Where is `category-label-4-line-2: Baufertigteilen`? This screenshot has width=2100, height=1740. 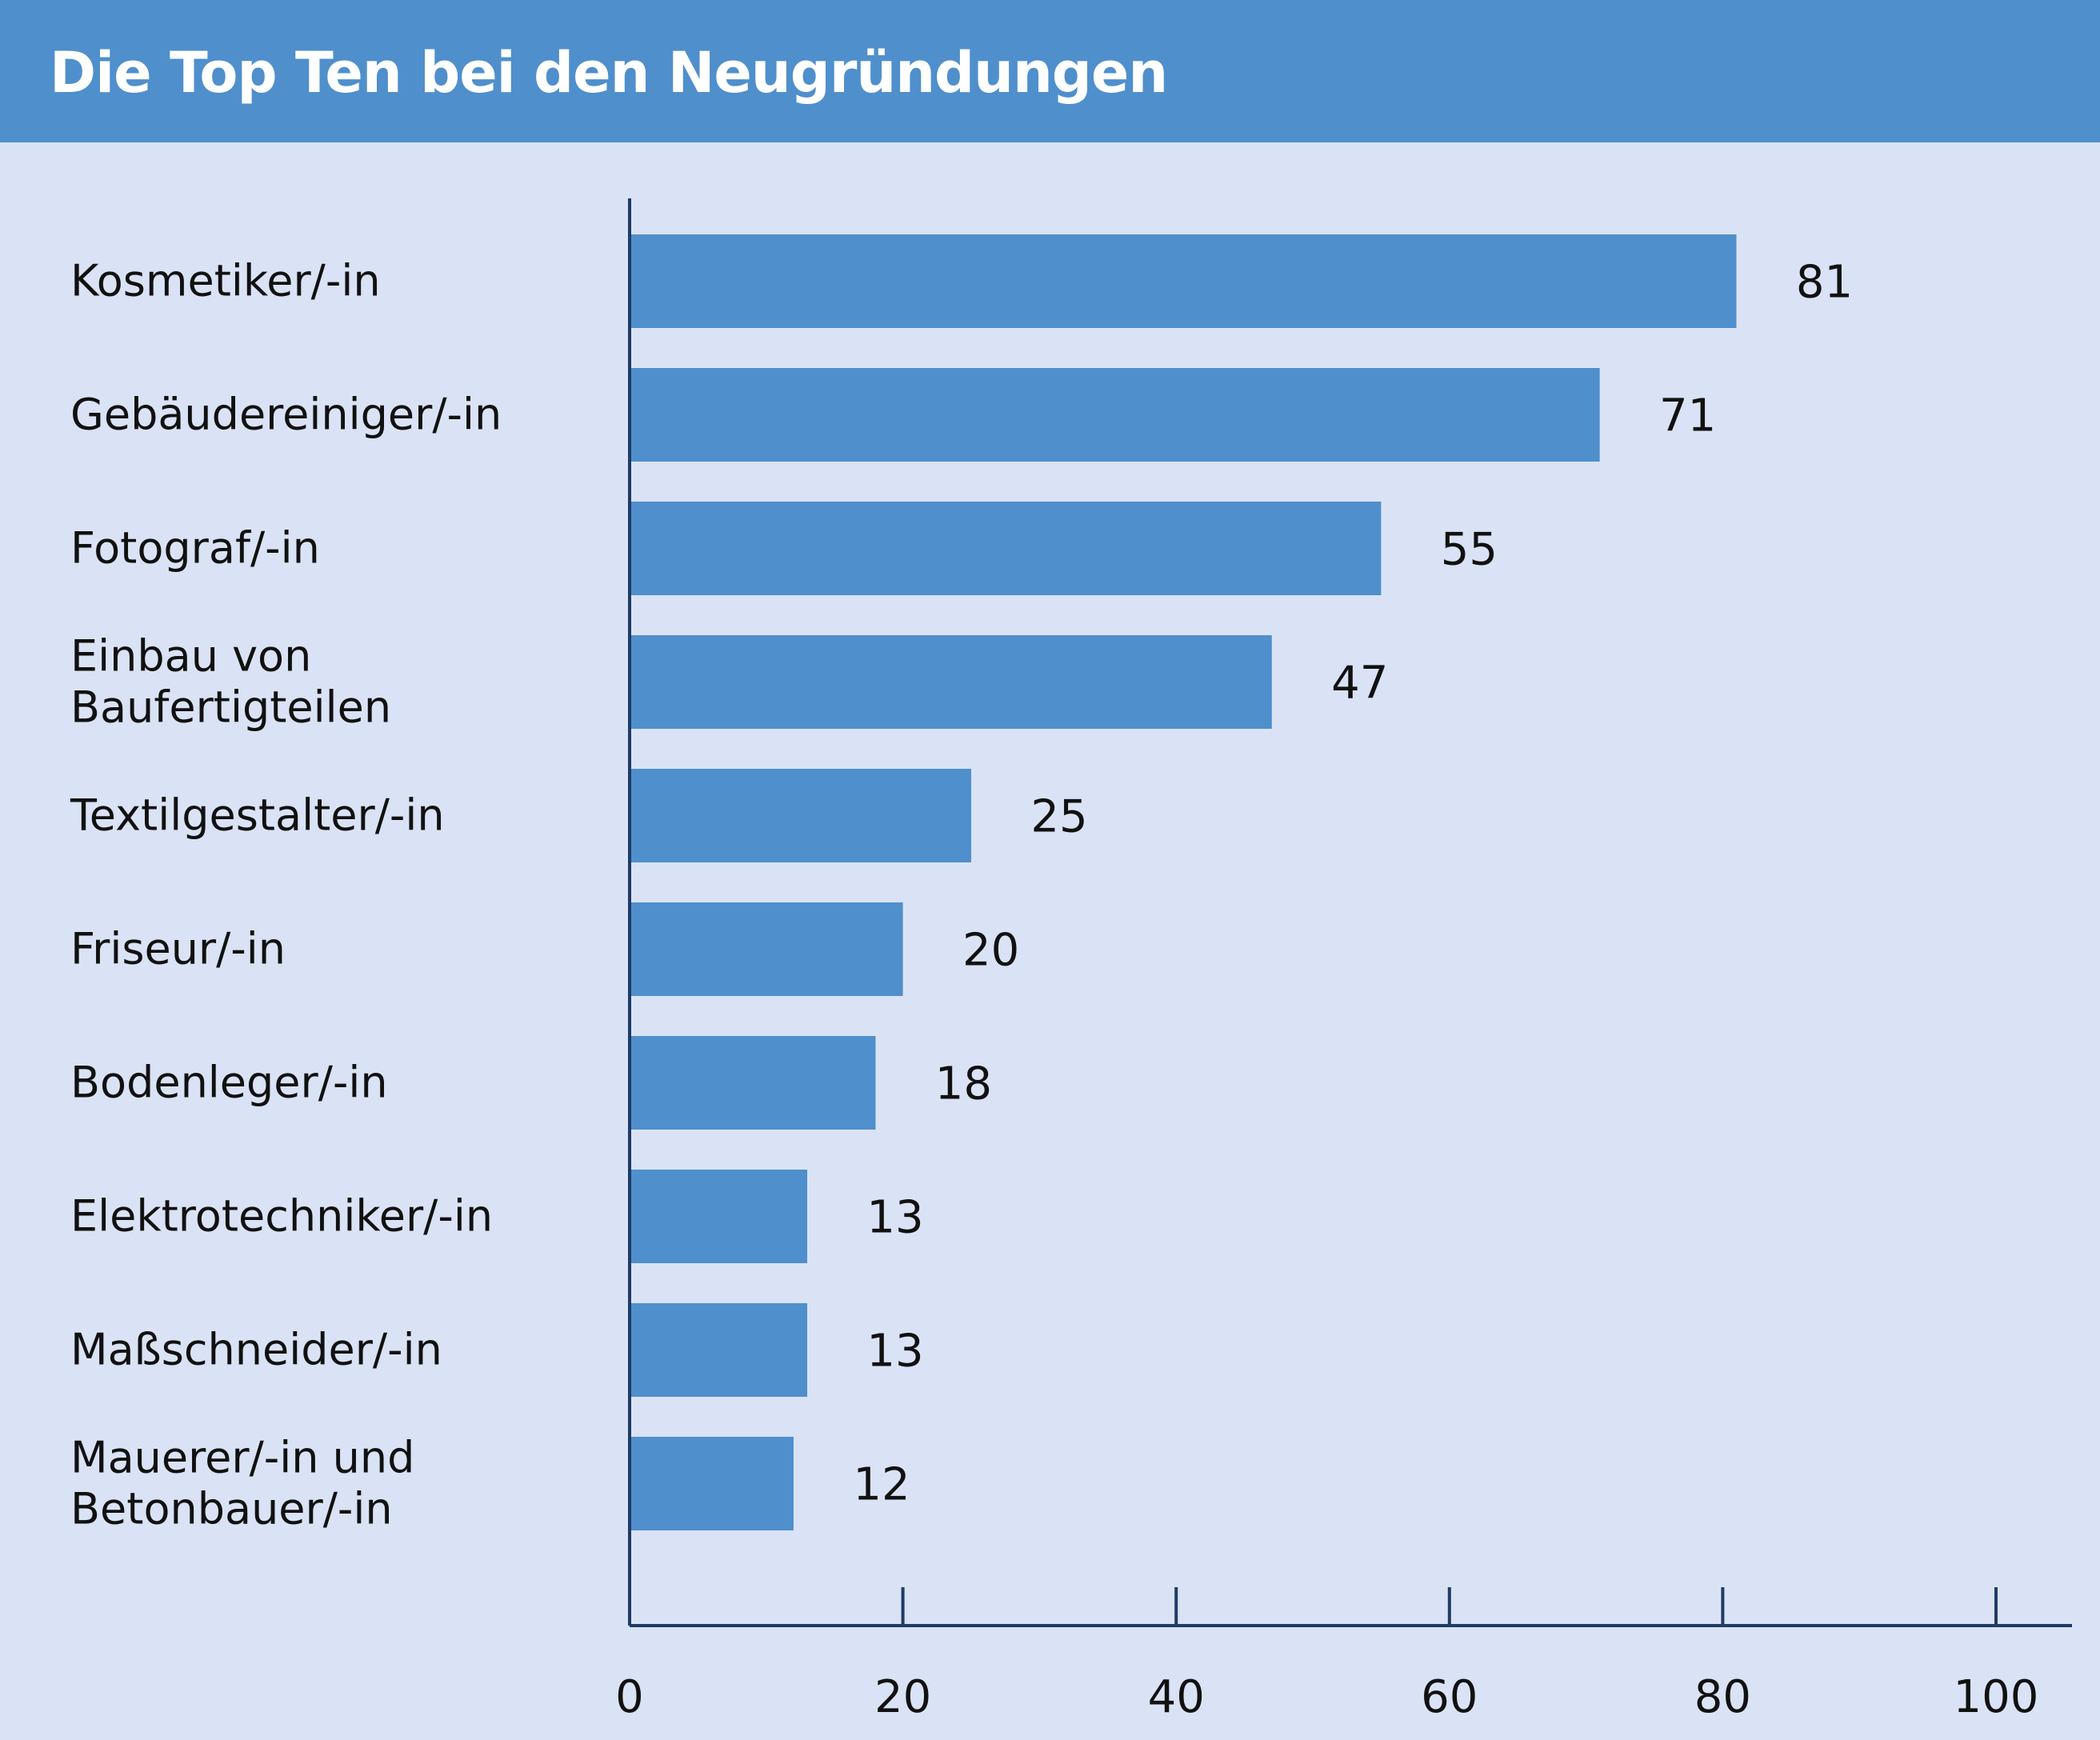 category-label-4-line-2: Baufertigteilen is located at coordinates (230, 707).